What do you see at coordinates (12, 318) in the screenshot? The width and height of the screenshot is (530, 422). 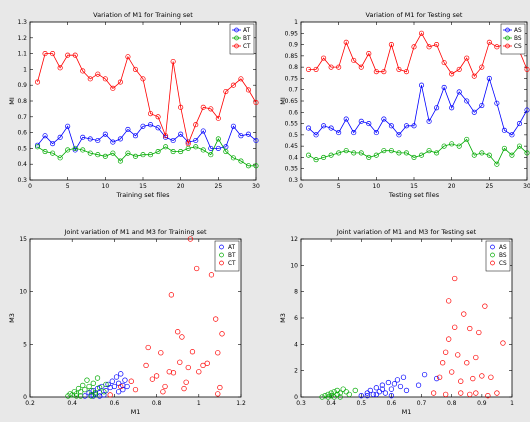 I see `y-axis-label: M3` at bounding box center [12, 318].